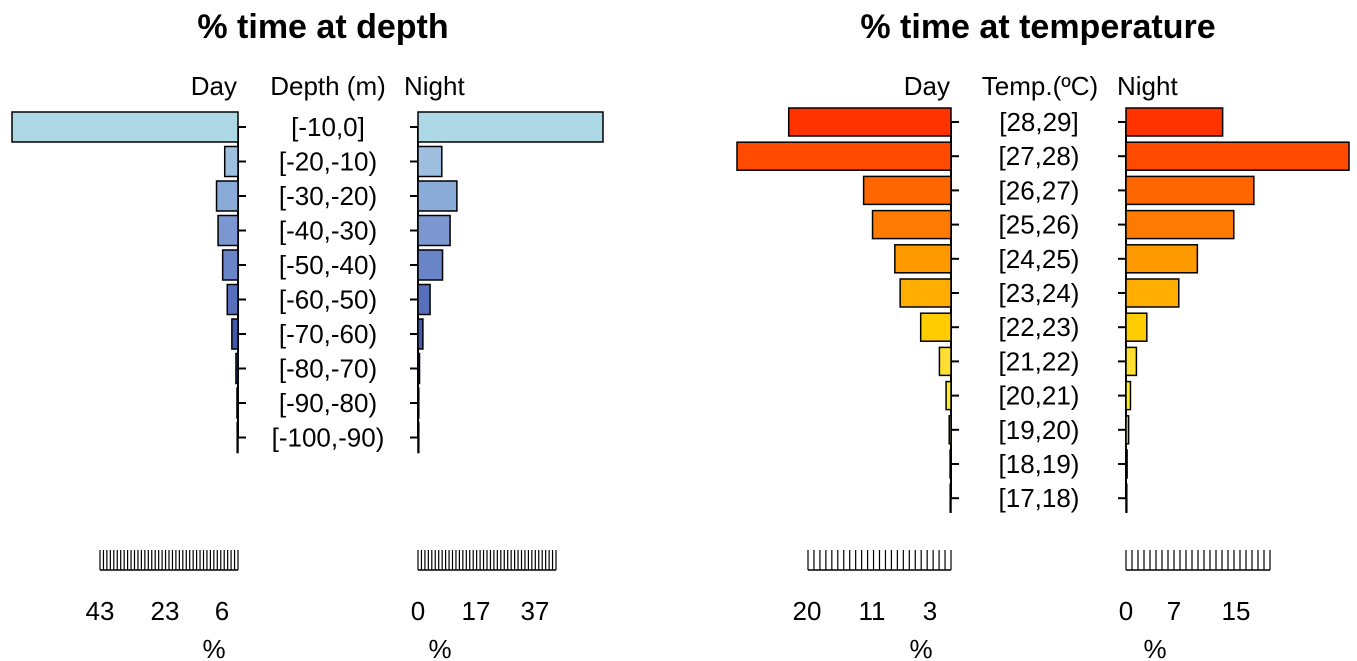 The image size is (1357, 661). I want to click on depth-header-center: Depth (m), so click(328, 86).